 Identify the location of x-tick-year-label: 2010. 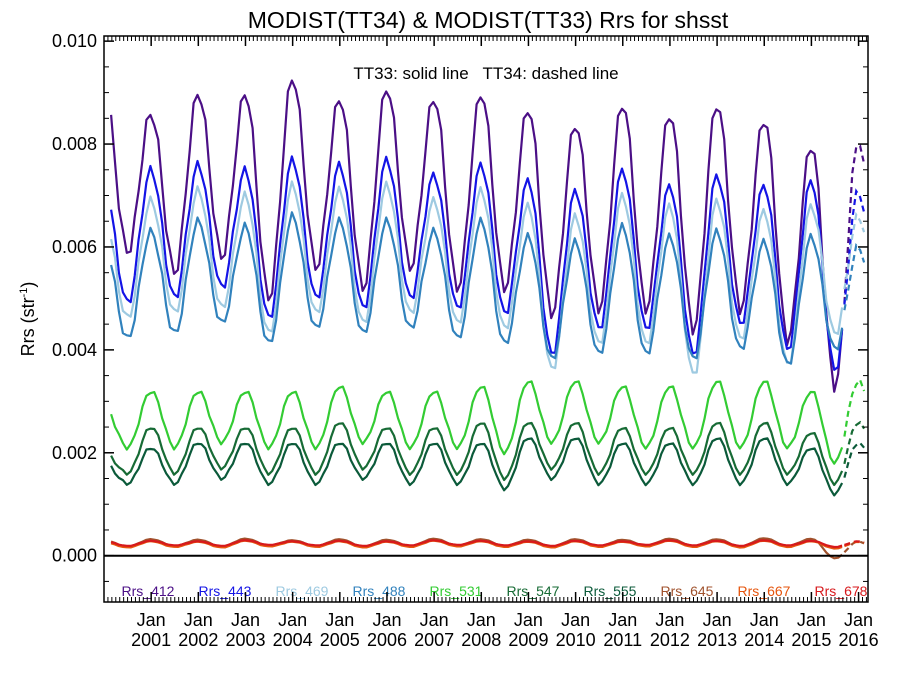
(576, 640).